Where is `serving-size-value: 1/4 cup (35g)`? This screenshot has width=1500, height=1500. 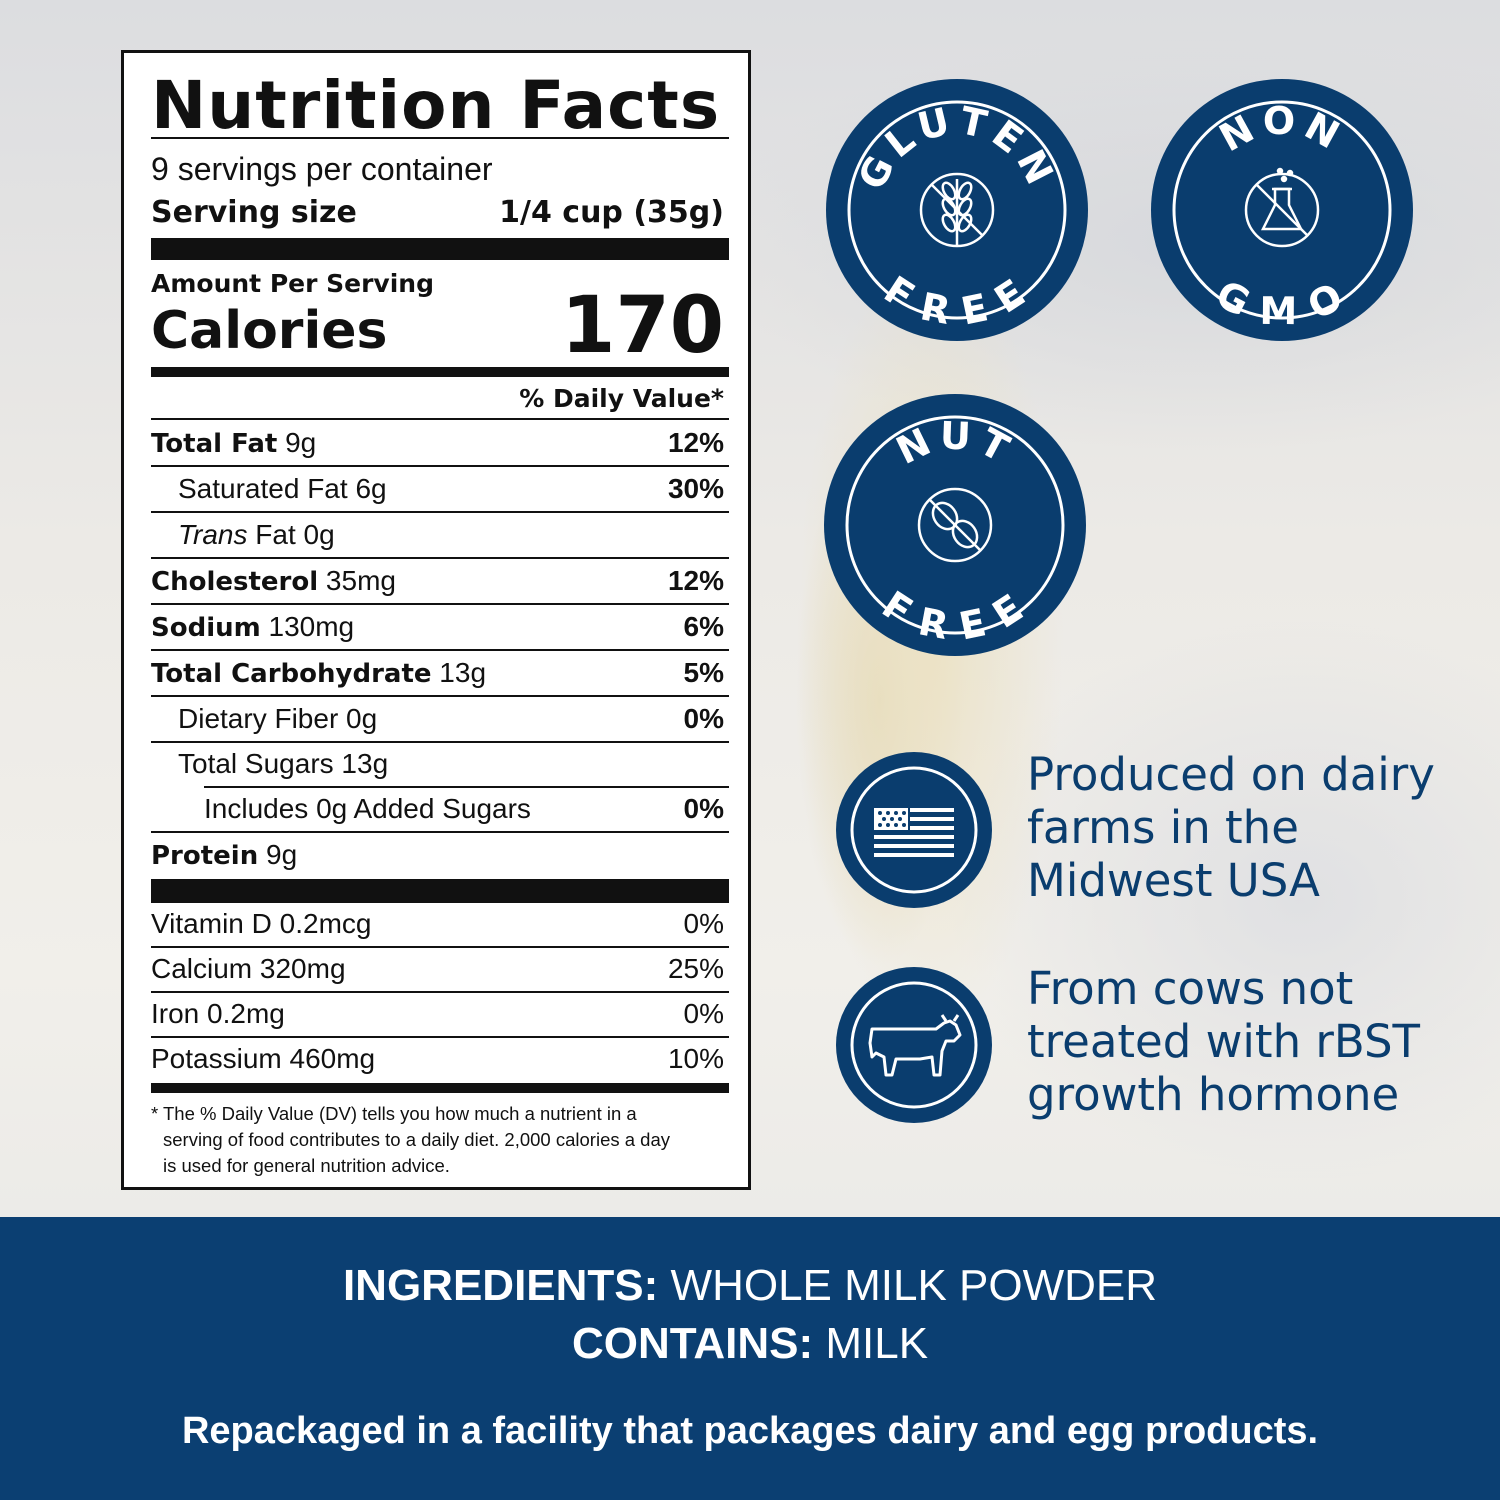 serving-size-value: 1/4 cup (35g) is located at coordinates (611, 212).